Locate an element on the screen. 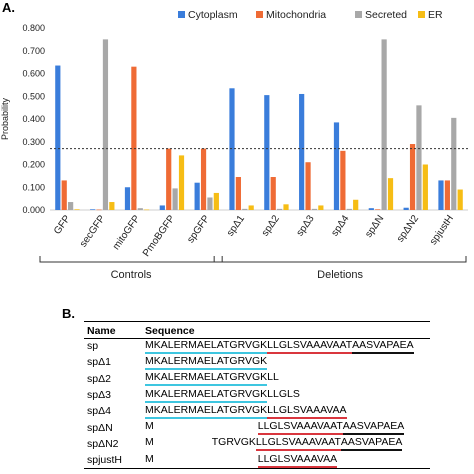  column-header-name: Name is located at coordinates (101, 330).